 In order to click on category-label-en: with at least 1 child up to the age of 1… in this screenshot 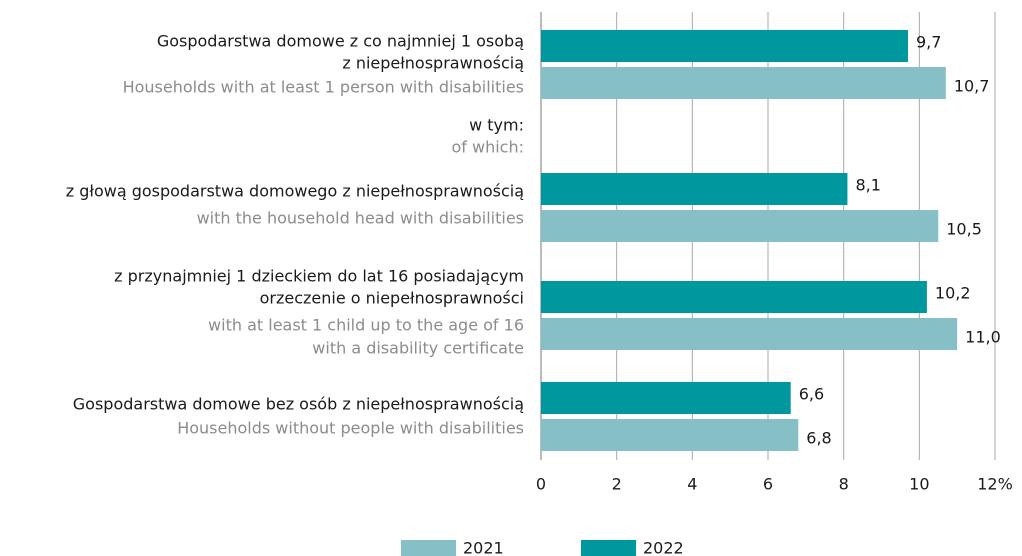, I will do `click(366, 325)`.